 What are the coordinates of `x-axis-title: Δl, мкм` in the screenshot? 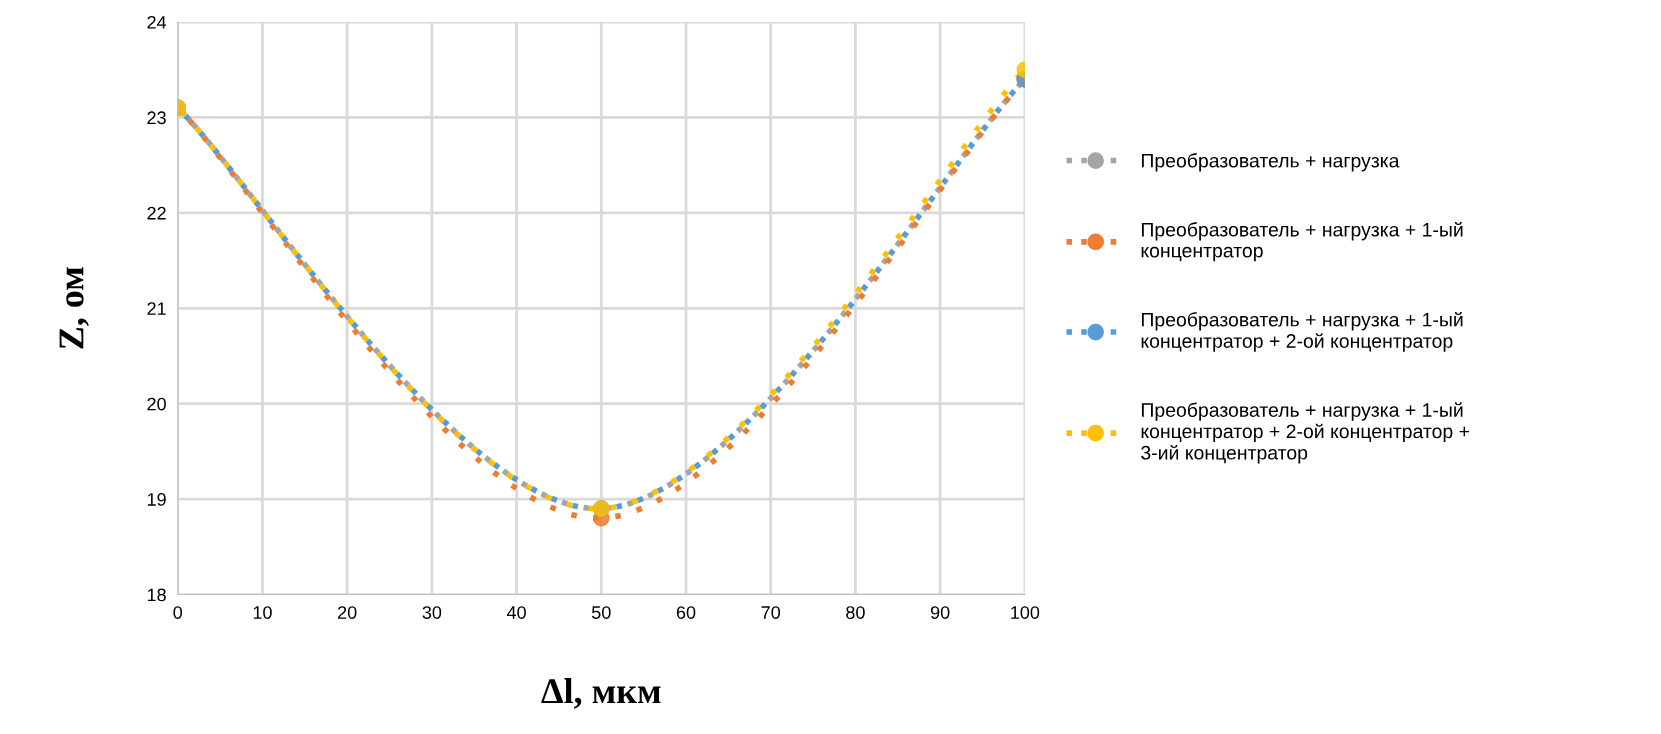 It's located at (601, 693).